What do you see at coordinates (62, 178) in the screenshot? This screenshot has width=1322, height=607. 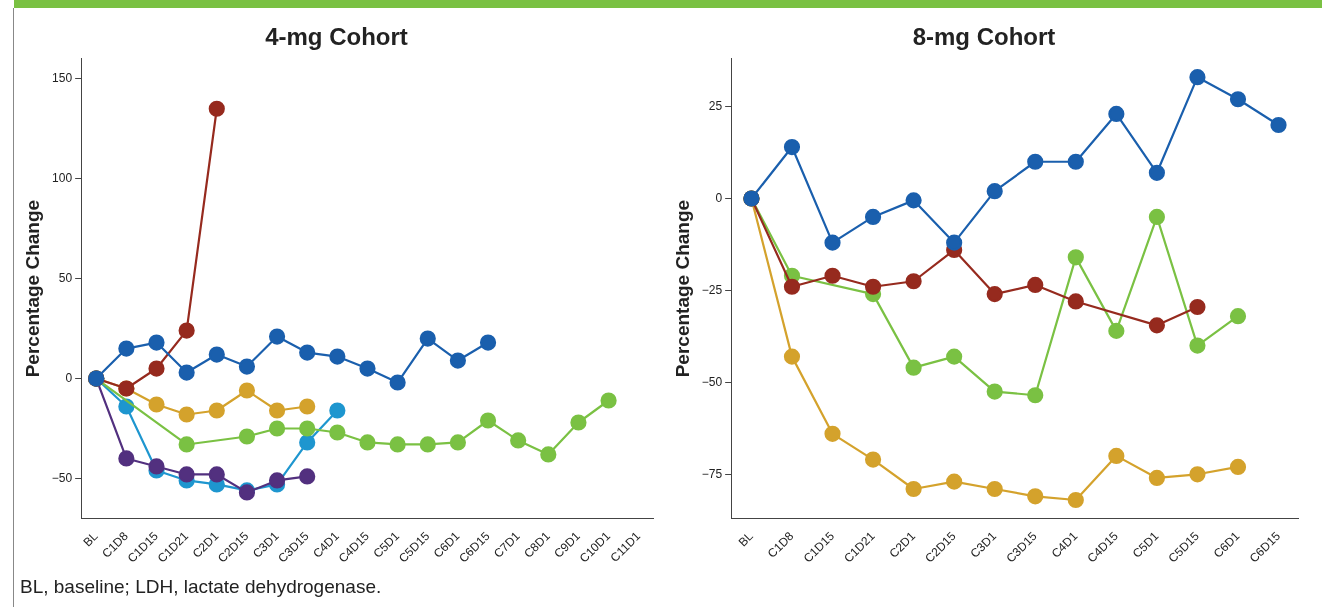 I see `y-tick-label: 100` at bounding box center [62, 178].